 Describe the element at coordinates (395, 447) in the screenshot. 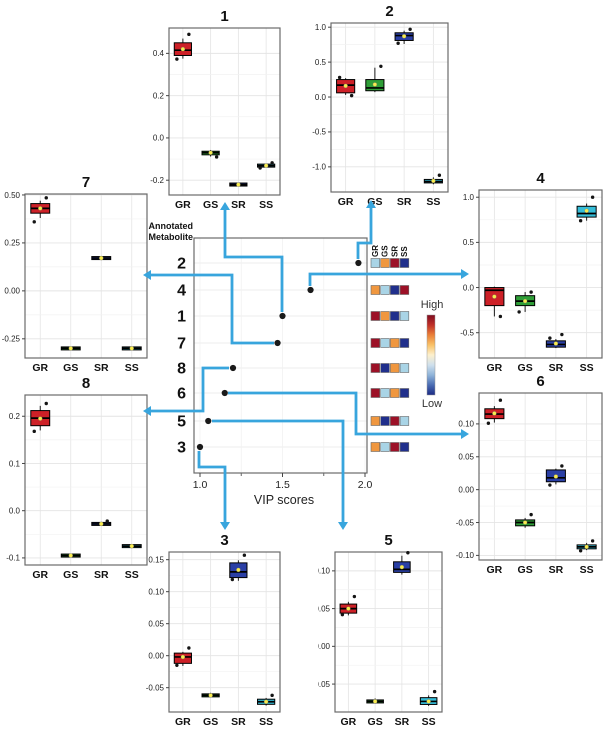

I see `heatmap-cell-3-SR` at that location.